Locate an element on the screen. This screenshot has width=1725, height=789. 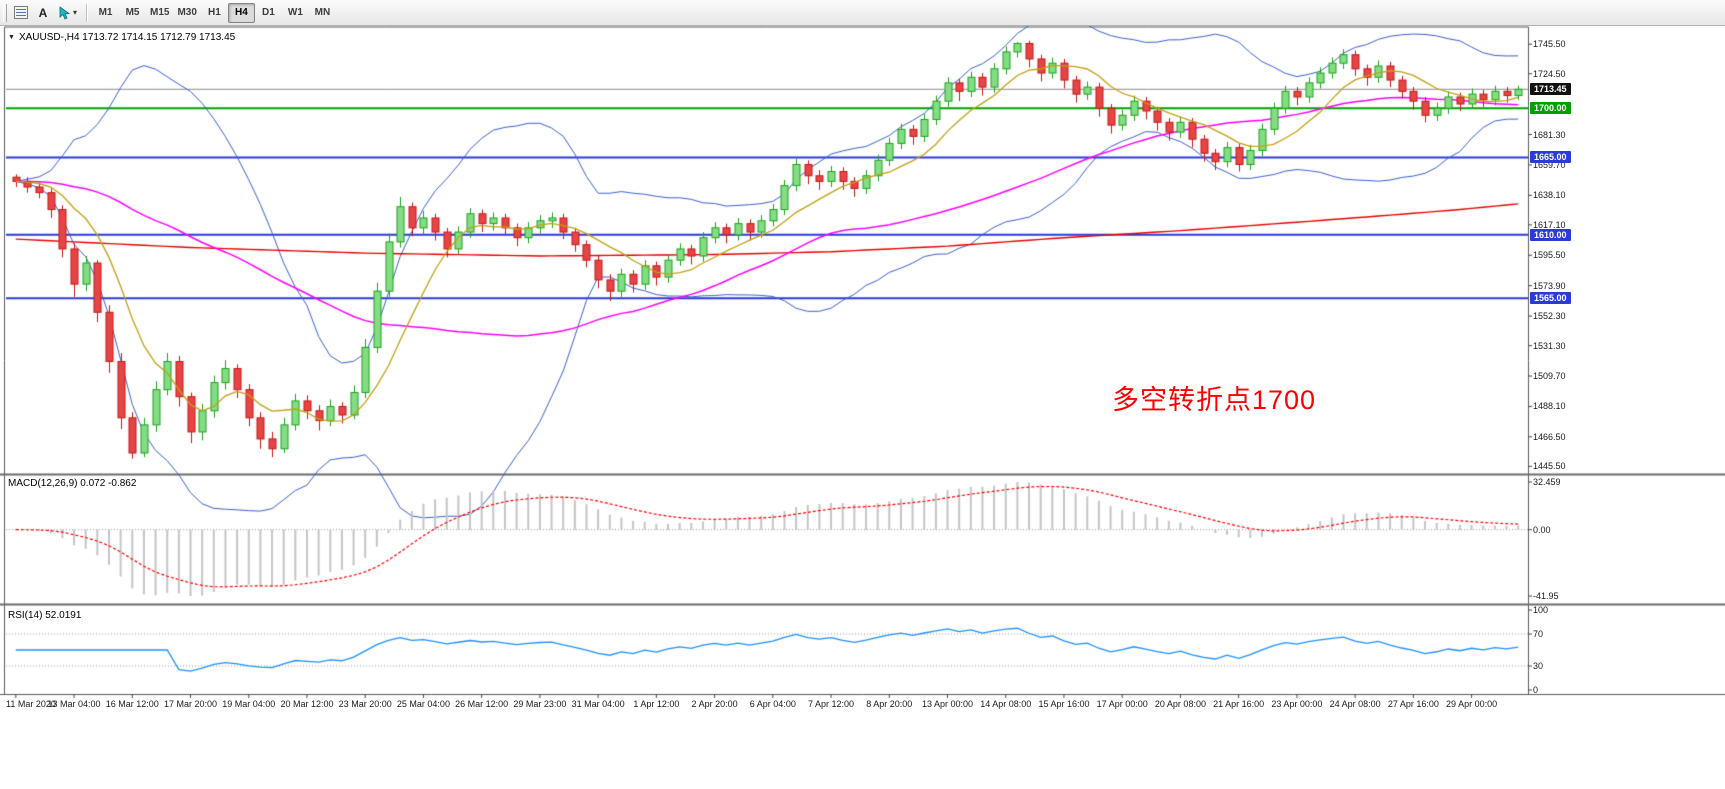
text-tool-label: A is located at coordinates (43, 12).